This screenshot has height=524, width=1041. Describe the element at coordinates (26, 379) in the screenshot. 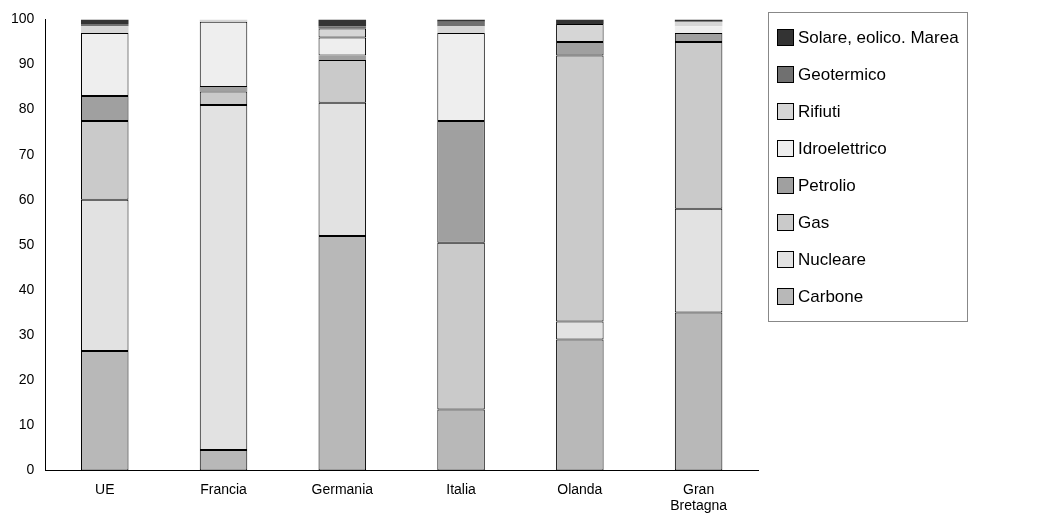

I see `y-tick-label: 20` at that location.